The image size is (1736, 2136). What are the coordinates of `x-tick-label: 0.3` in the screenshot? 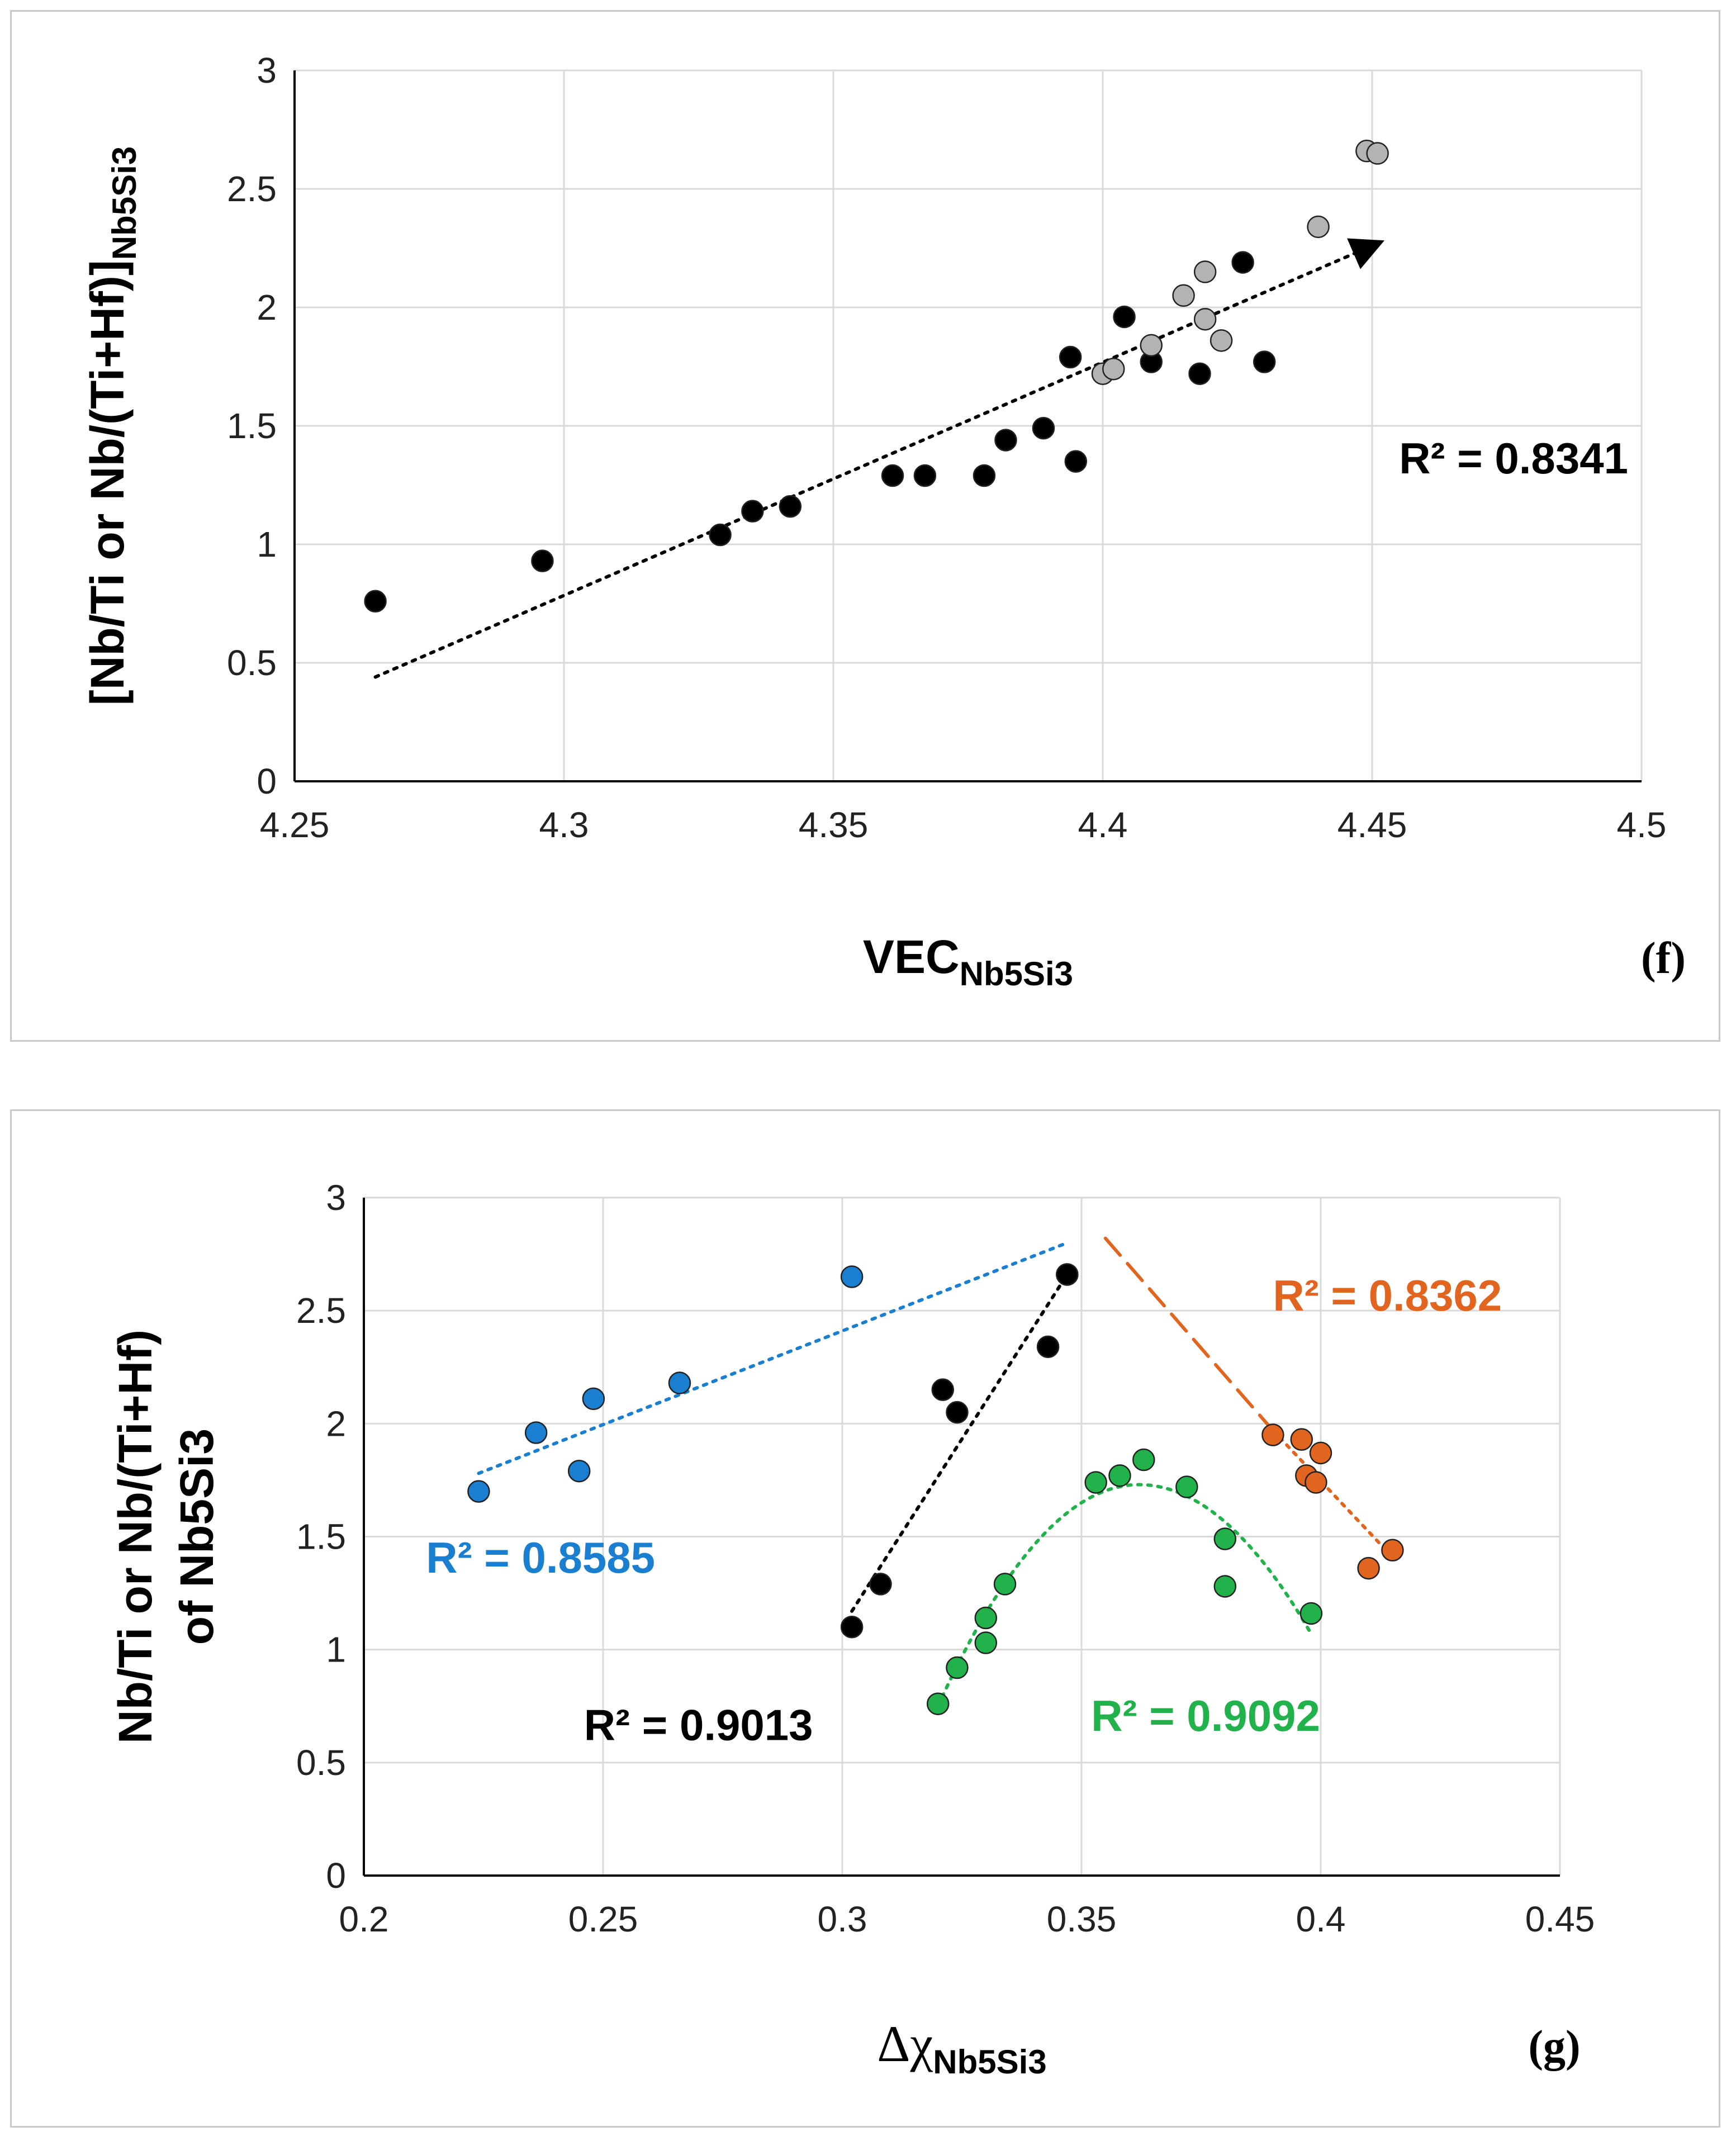 It's located at (843, 1919).